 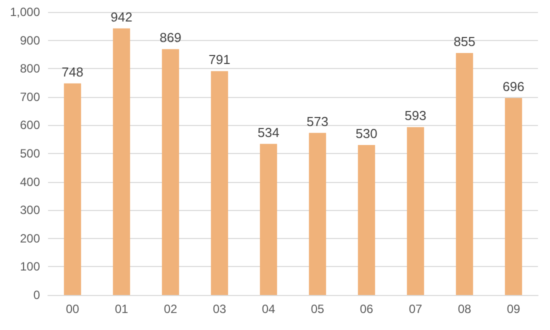 What do you see at coordinates (36, 295) in the screenshot?
I see `y-tick-label: 0` at bounding box center [36, 295].